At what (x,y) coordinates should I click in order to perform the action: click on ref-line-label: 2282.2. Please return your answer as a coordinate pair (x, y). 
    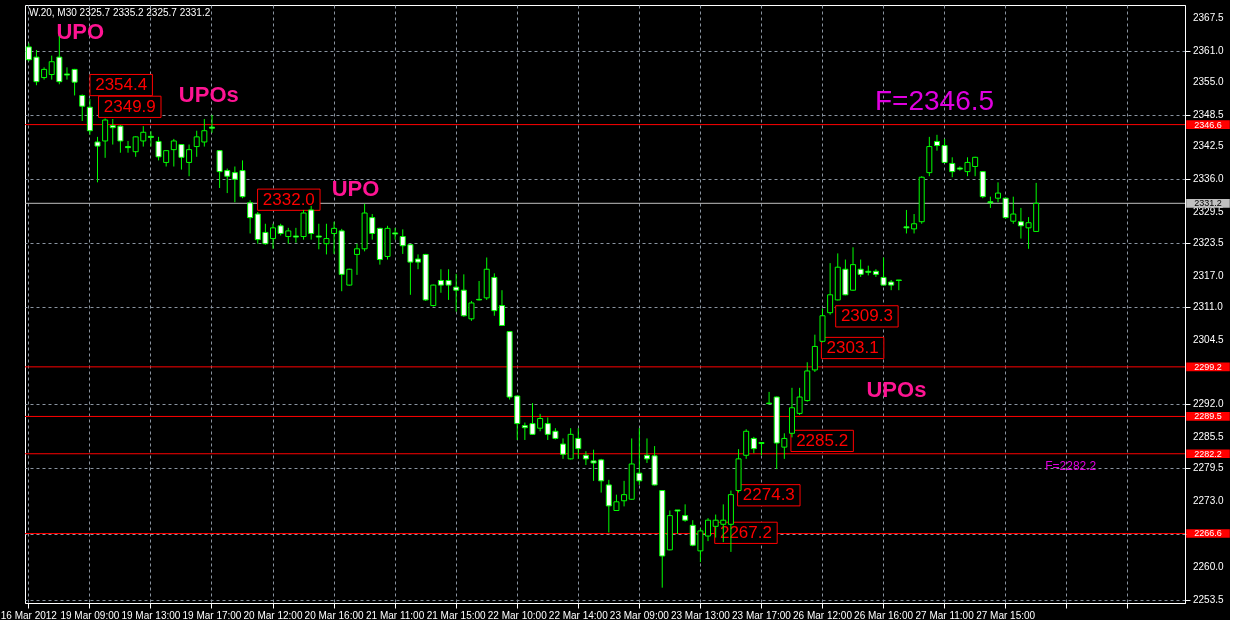
    Looking at the image, I should click on (1208, 453).